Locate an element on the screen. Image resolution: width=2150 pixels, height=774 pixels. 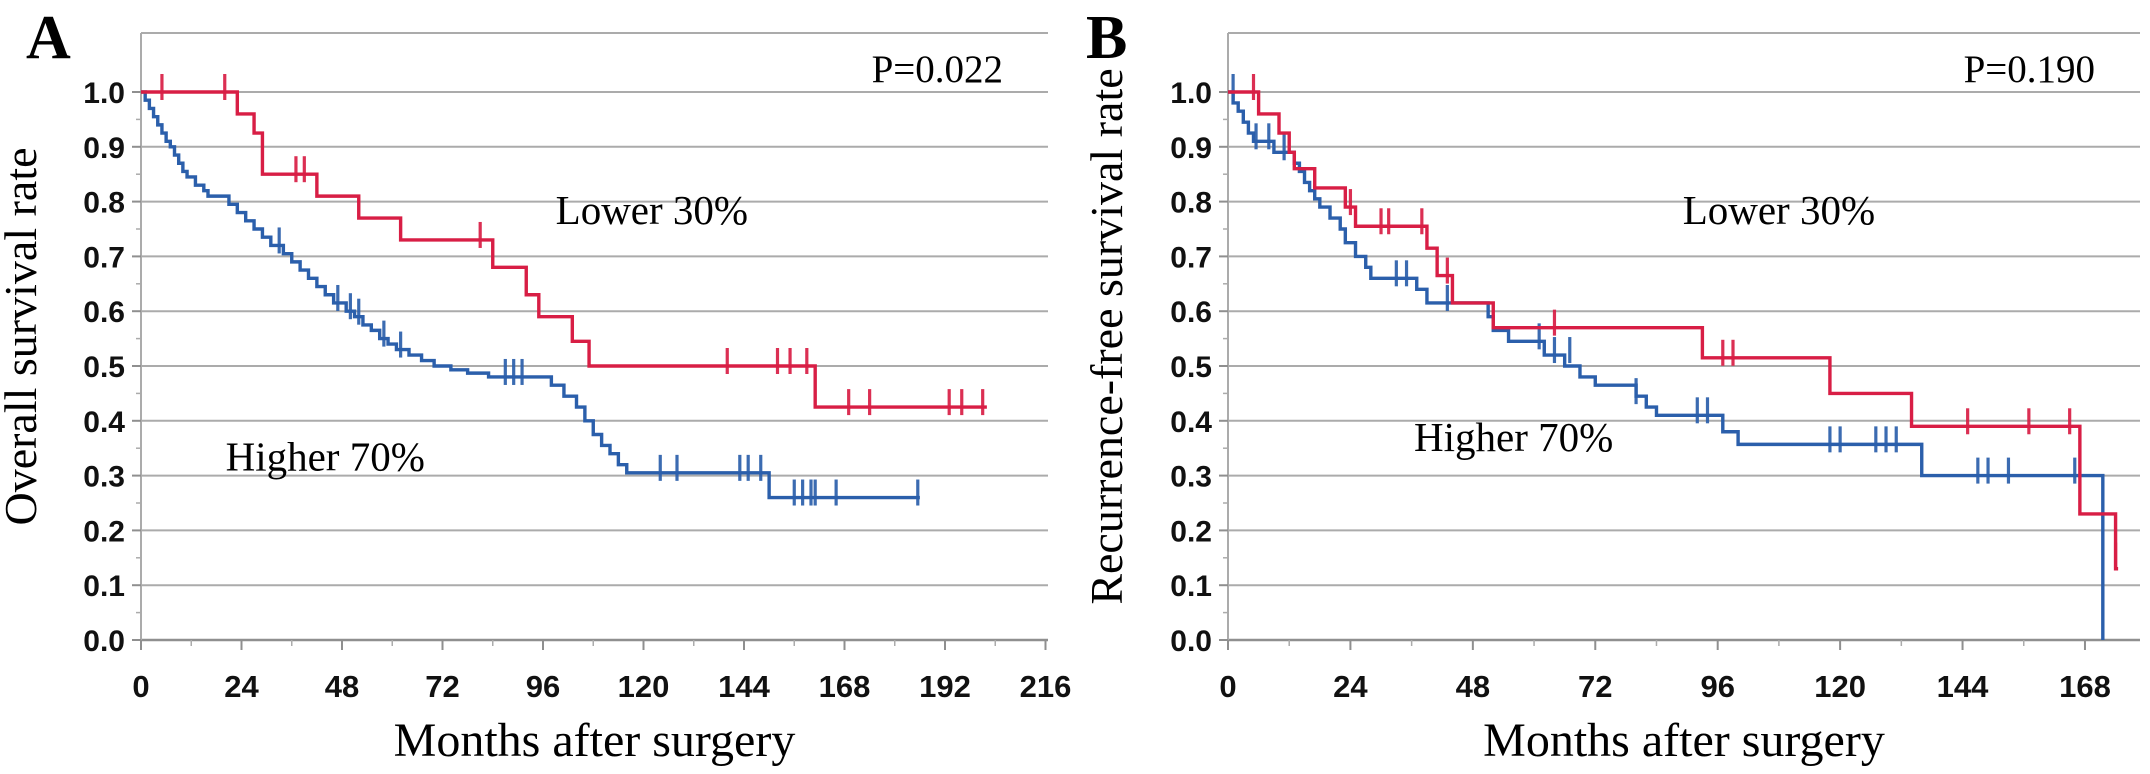
panel-letter: A is located at coordinates (48, 38).